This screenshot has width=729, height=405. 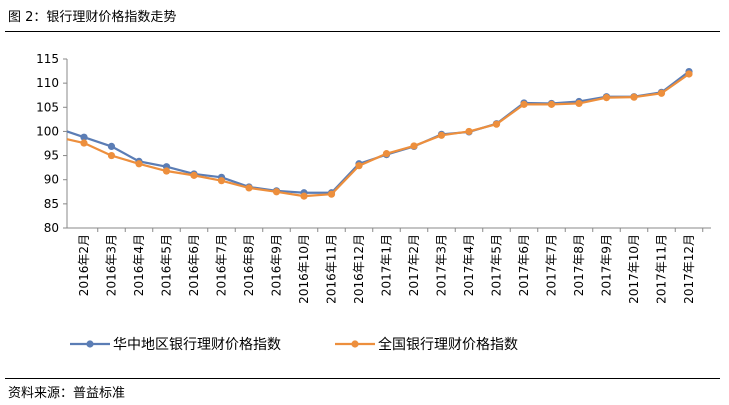 I want to click on y-tick-label: 85, so click(x=51, y=204).